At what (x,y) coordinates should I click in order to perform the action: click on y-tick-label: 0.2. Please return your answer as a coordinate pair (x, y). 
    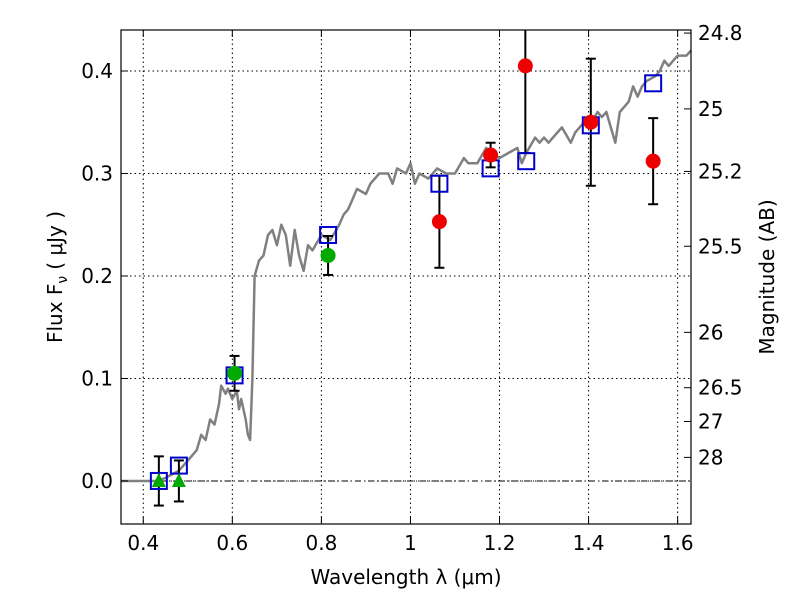
    Looking at the image, I should click on (97, 276).